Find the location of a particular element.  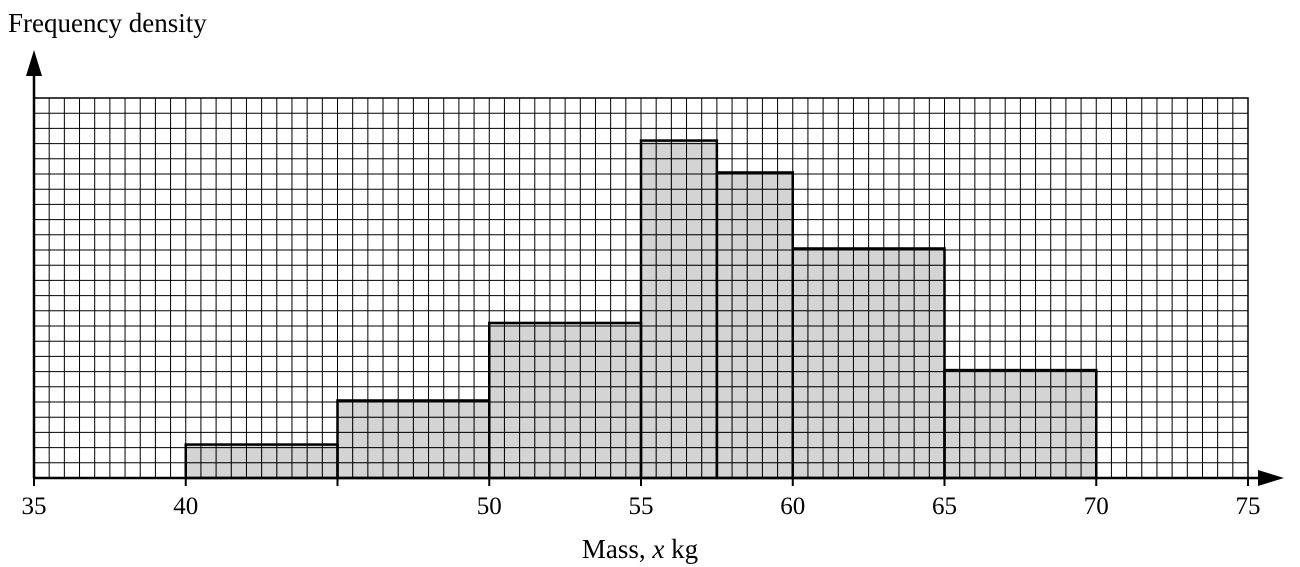

x-axis-label-variable: x is located at coordinates (657, 549).